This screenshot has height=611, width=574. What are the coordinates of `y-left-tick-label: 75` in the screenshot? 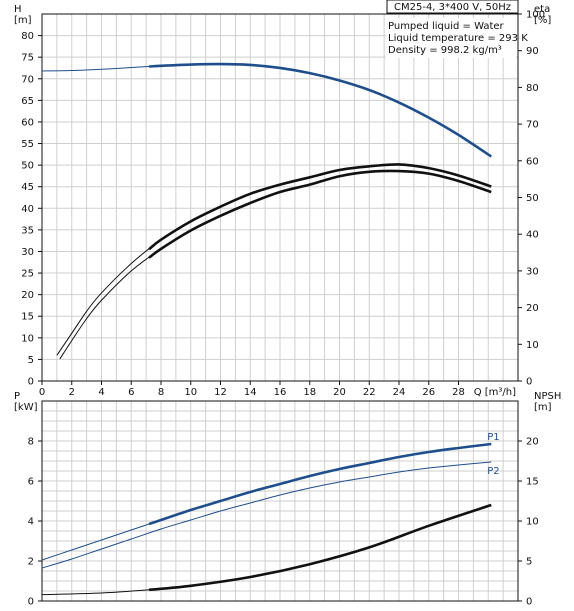 It's located at (27, 58).